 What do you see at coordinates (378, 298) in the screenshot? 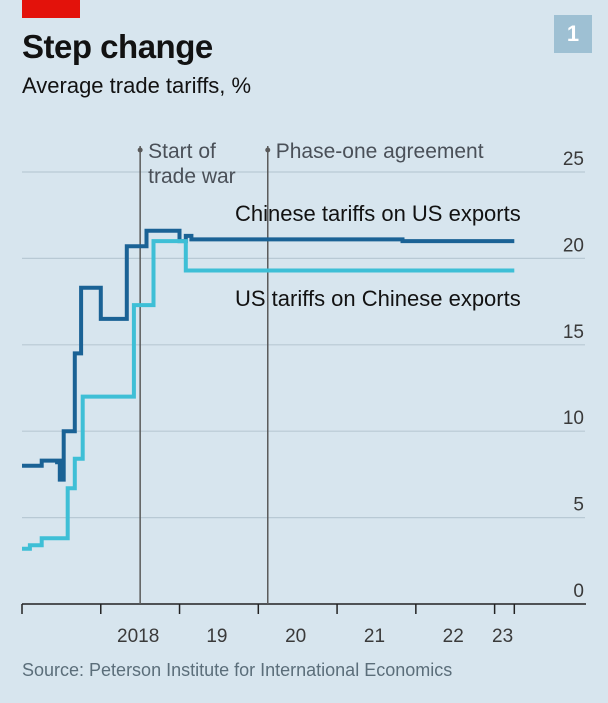
I see `series-label-1: US tariffs on Chinese exports` at bounding box center [378, 298].